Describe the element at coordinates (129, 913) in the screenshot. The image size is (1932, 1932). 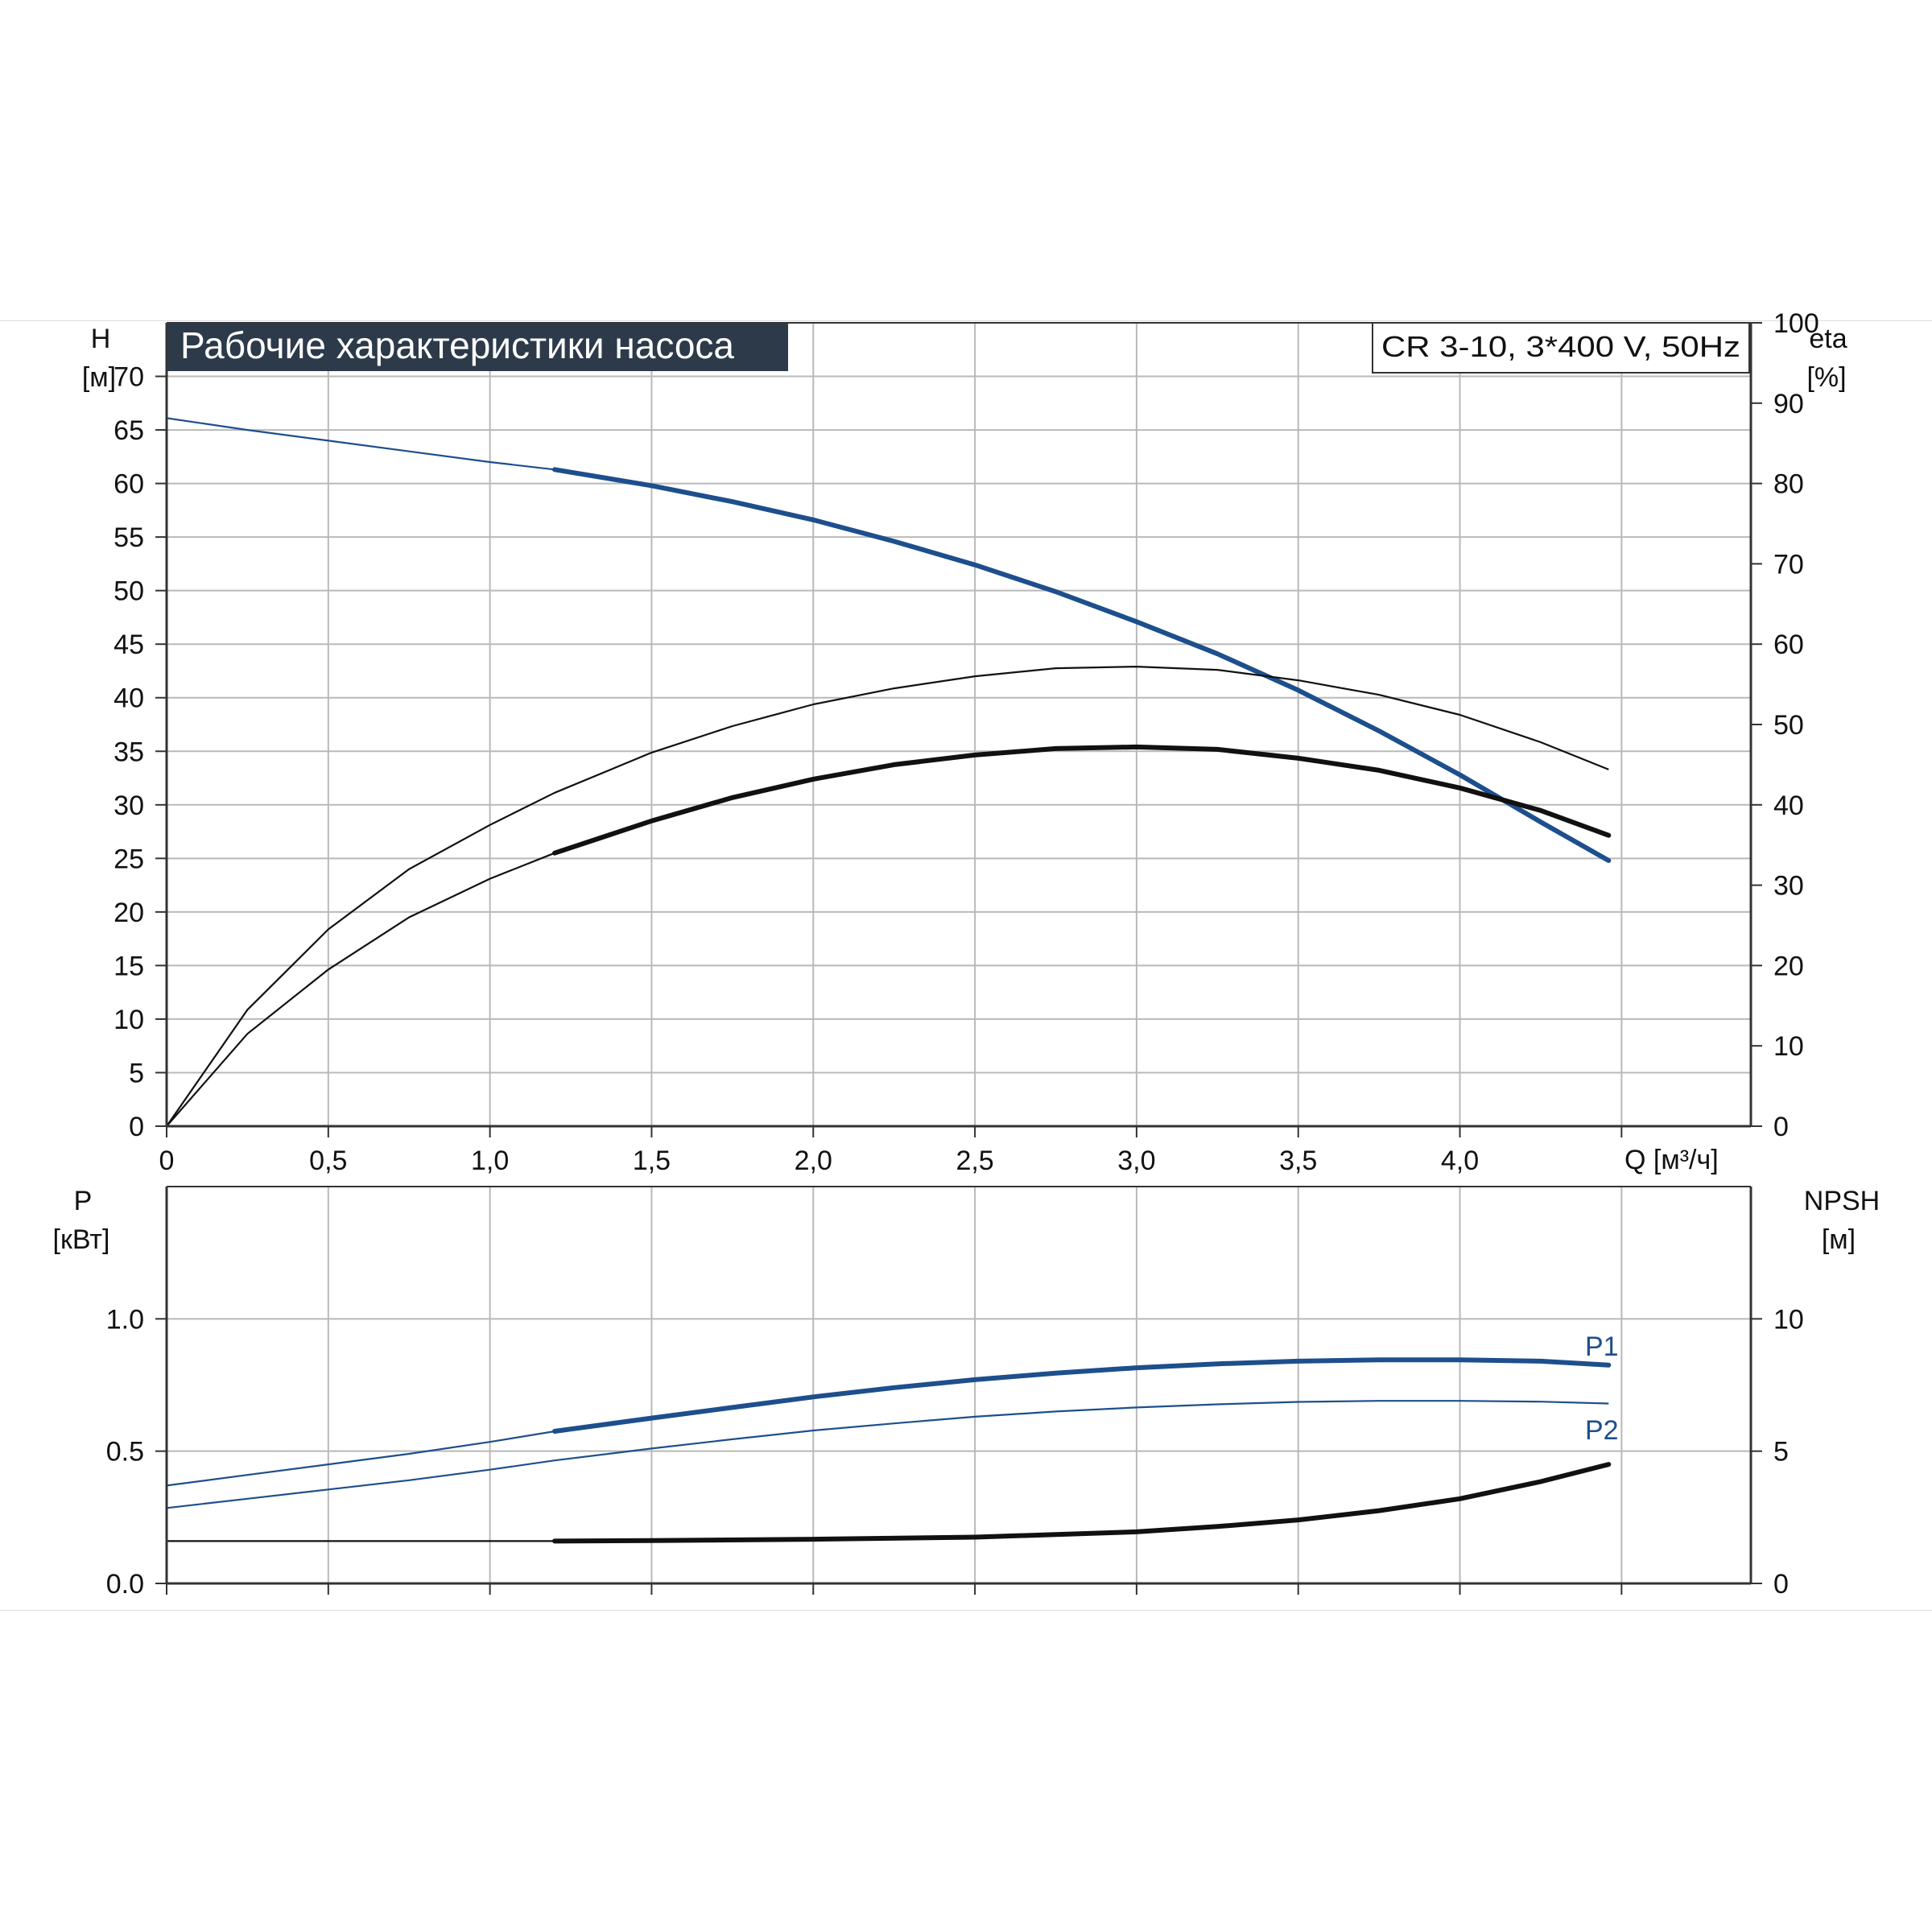
I see `left-tick-label: 20` at that location.